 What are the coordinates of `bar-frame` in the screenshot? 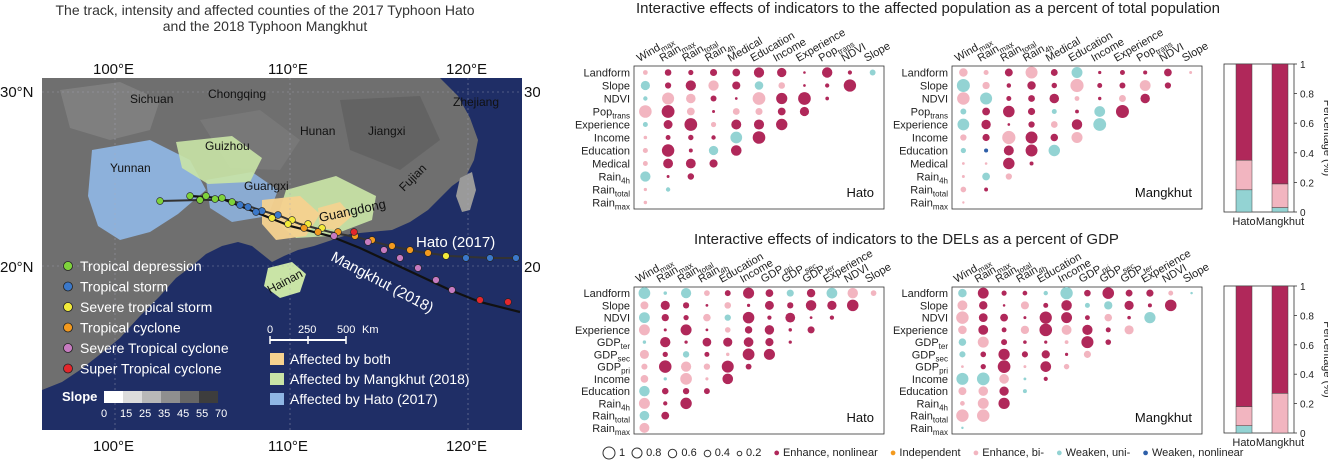 It's located at (1259, 359).